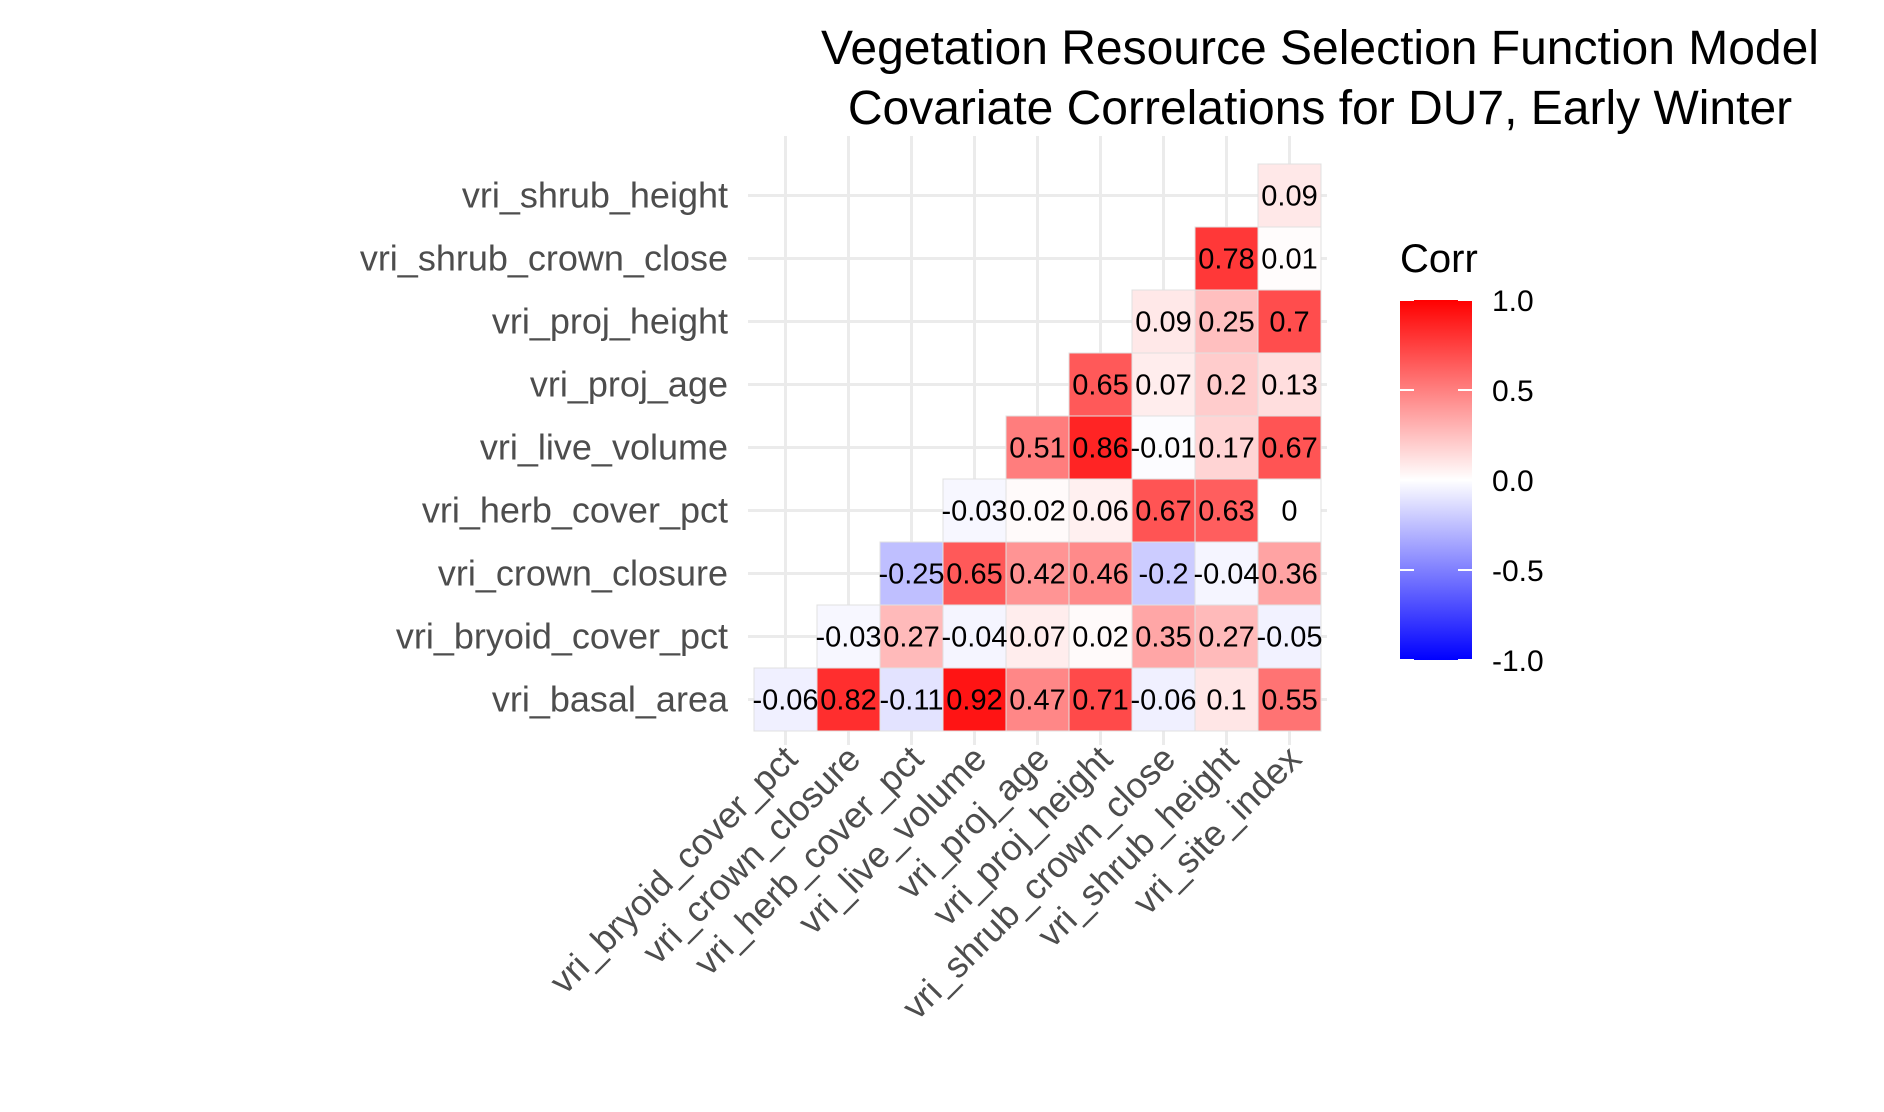 The height and width of the screenshot is (1112, 1884). What do you see at coordinates (544, 258) in the screenshot?
I see `y-tick-label: vri_shrub_crown_close` at bounding box center [544, 258].